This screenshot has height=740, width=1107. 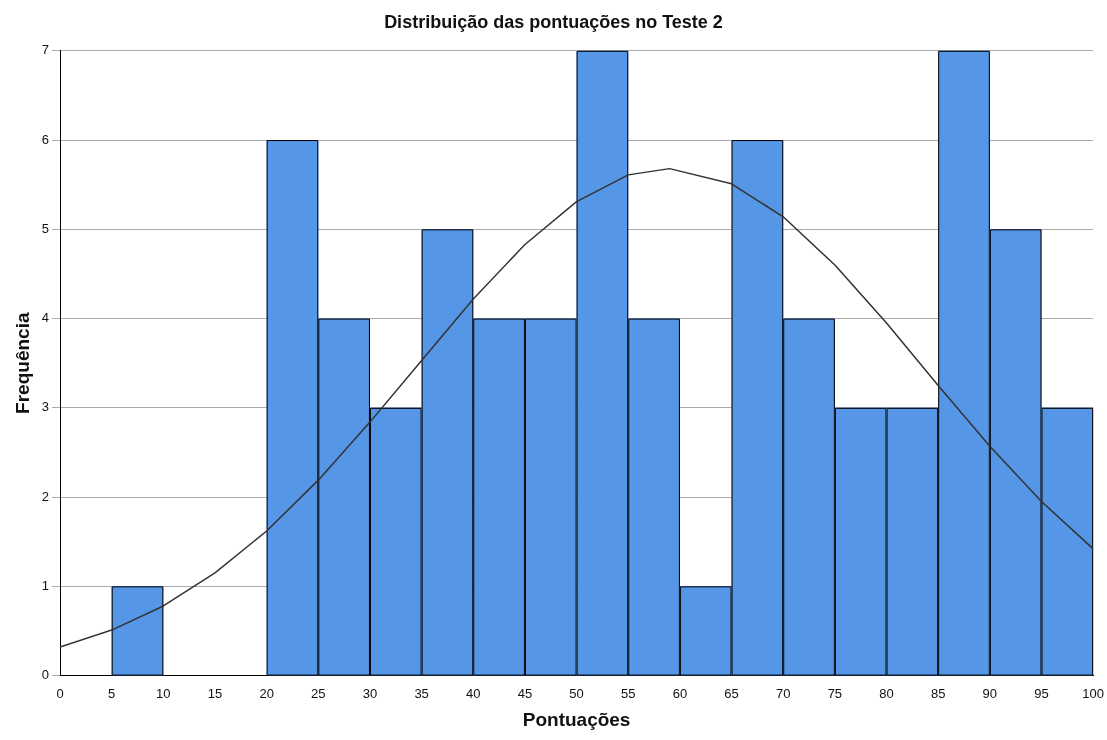 What do you see at coordinates (215, 693) in the screenshot?
I see `x-tick-label: 15` at bounding box center [215, 693].